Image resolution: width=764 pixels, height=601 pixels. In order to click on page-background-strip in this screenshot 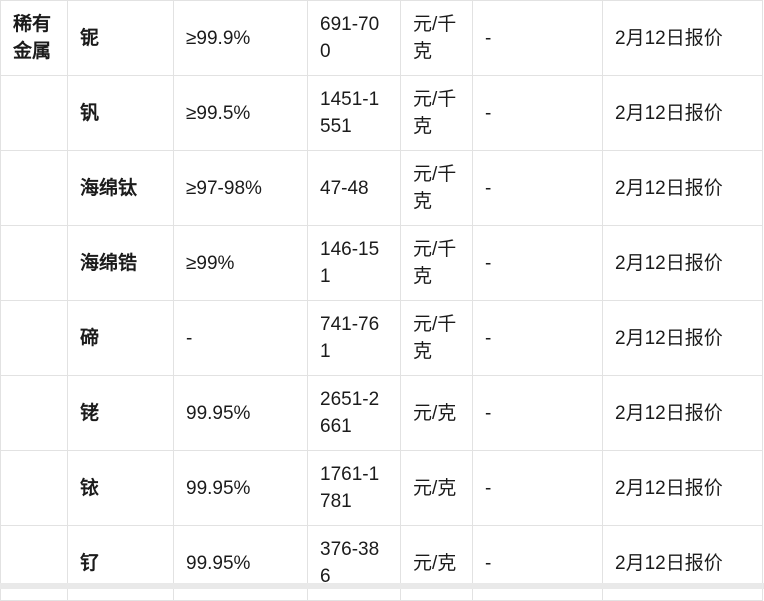, I will do `click(382, 586)`.